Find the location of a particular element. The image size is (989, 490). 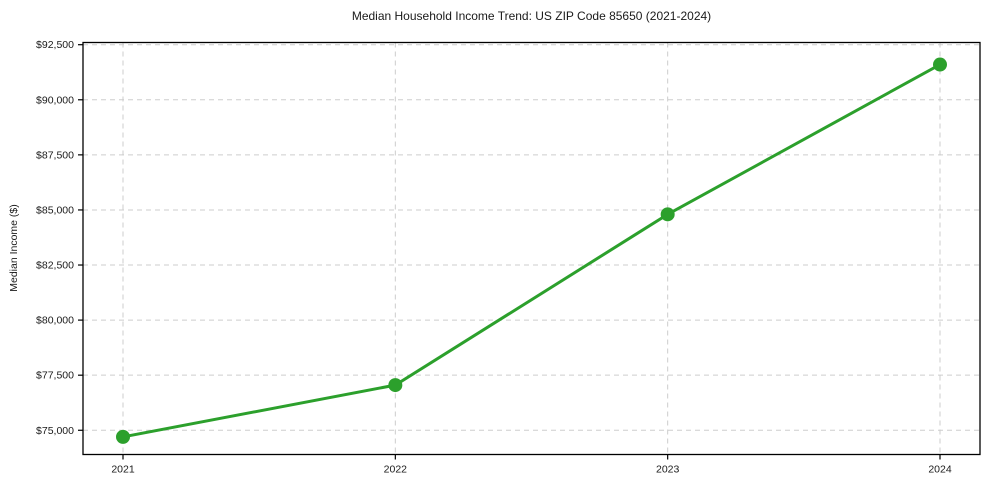

y-tick-label: $80,000 is located at coordinates (55, 321).